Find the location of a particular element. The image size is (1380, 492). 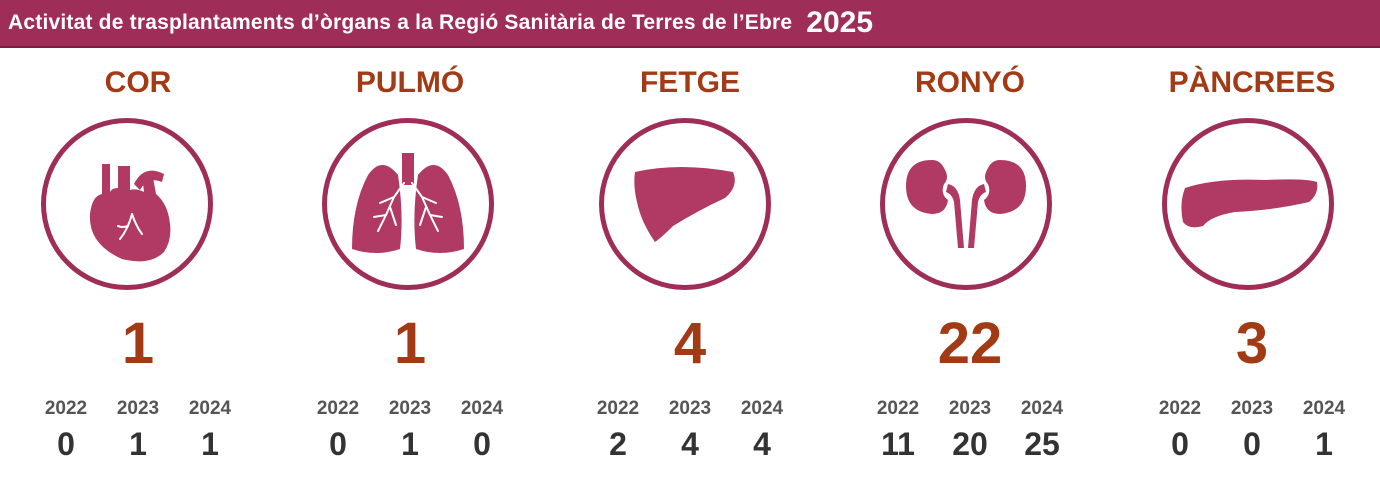

organ-name: FETGE is located at coordinates (689, 82).